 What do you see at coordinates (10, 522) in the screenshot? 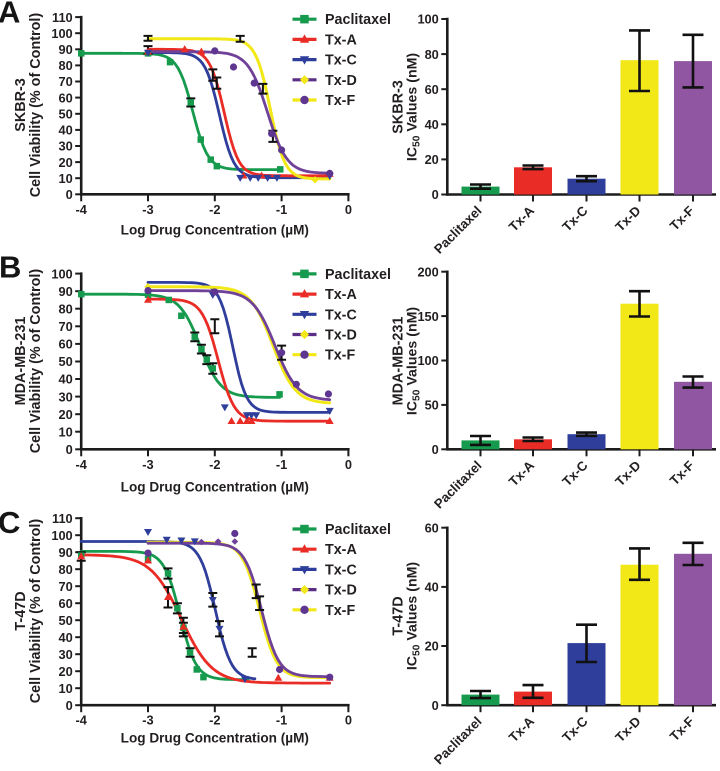
I see `svg-text: C` at bounding box center [10, 522].